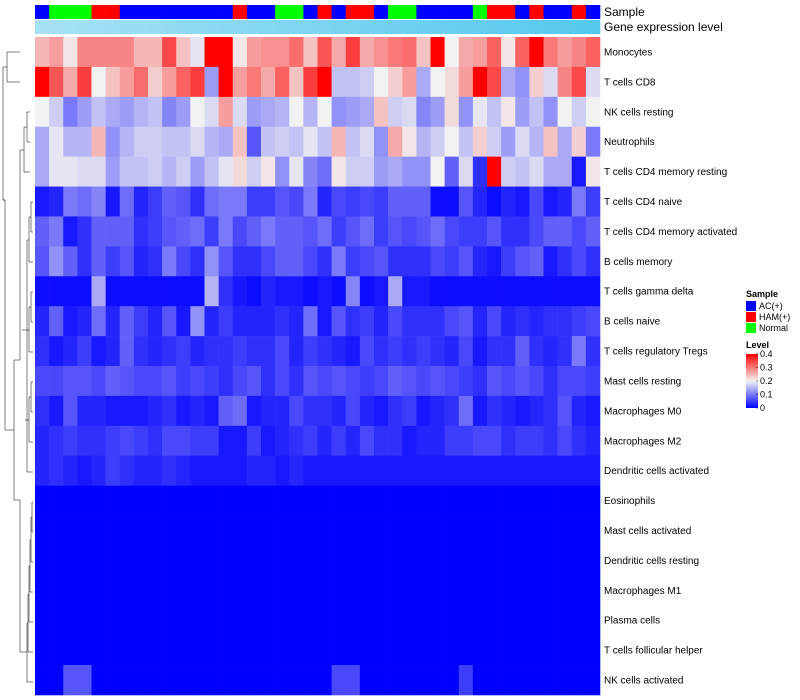 Image resolution: width=800 pixels, height=700 pixels. Describe the element at coordinates (632, 621) in the screenshot. I see `row-label: Plasma cells` at that location.